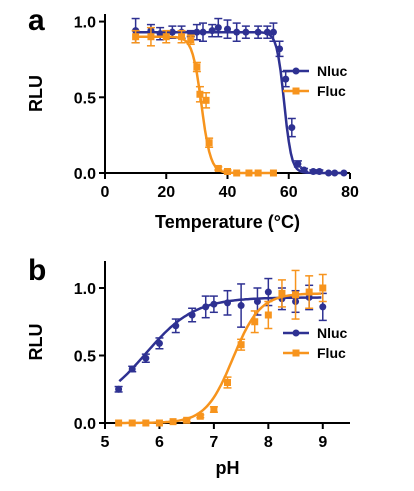  I want to click on series-nluc, so click(220, 335).